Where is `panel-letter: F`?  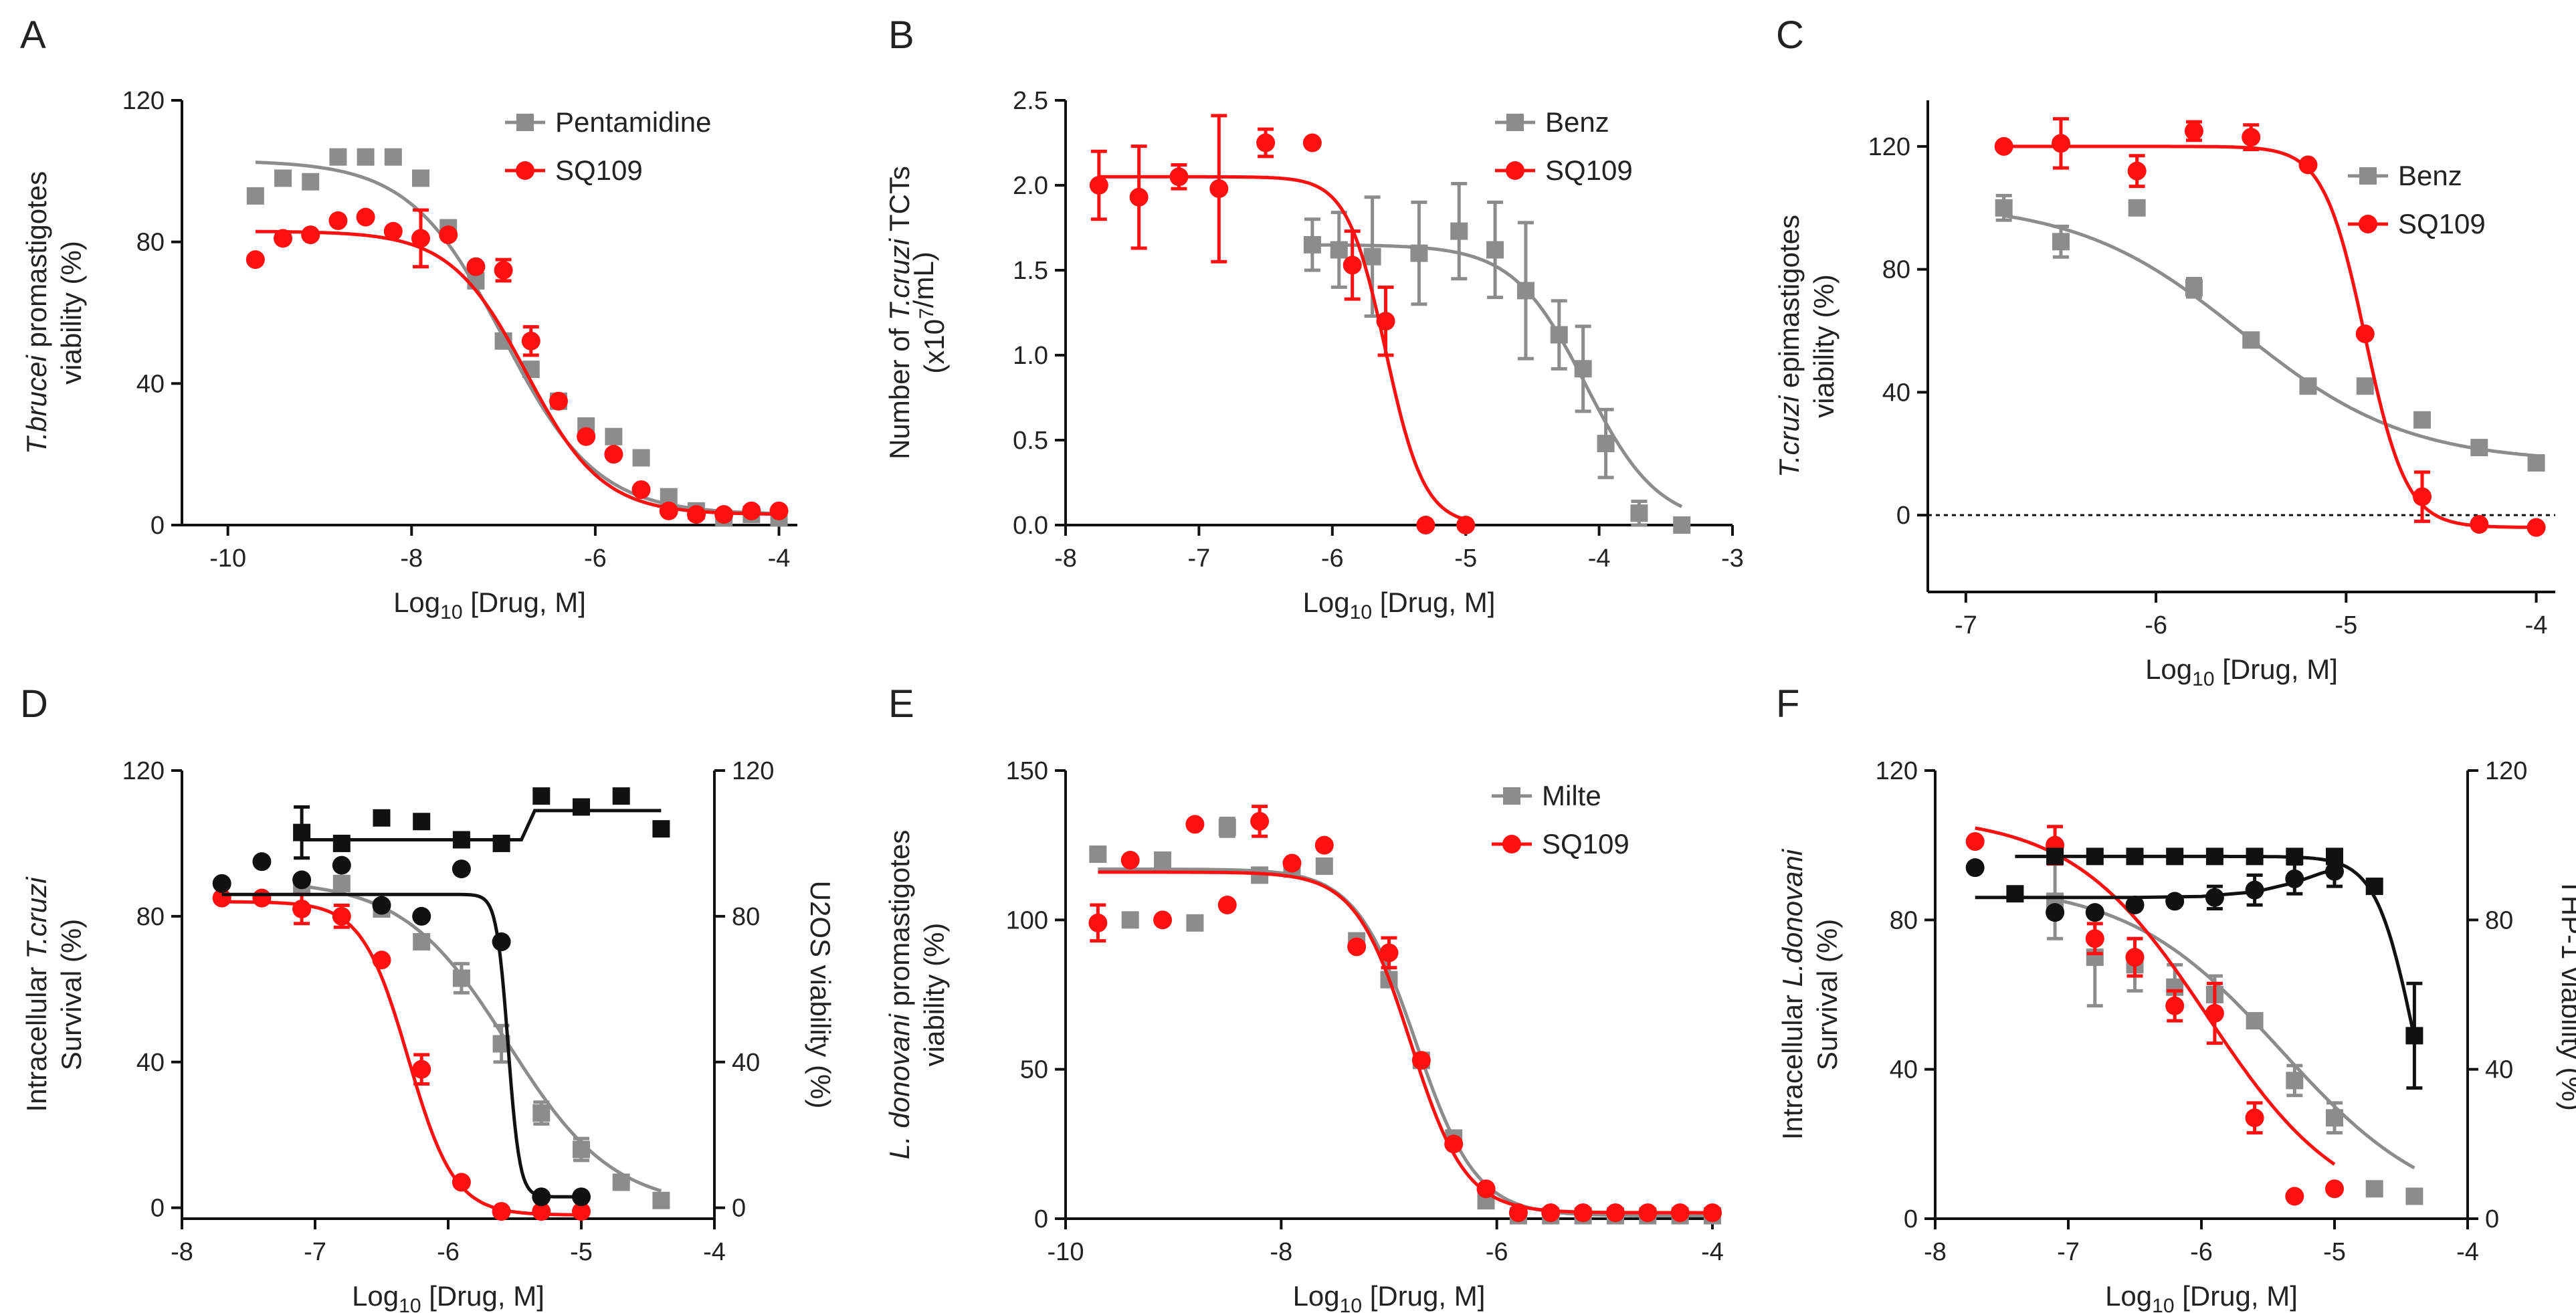 panel-letter: F is located at coordinates (1788, 704).